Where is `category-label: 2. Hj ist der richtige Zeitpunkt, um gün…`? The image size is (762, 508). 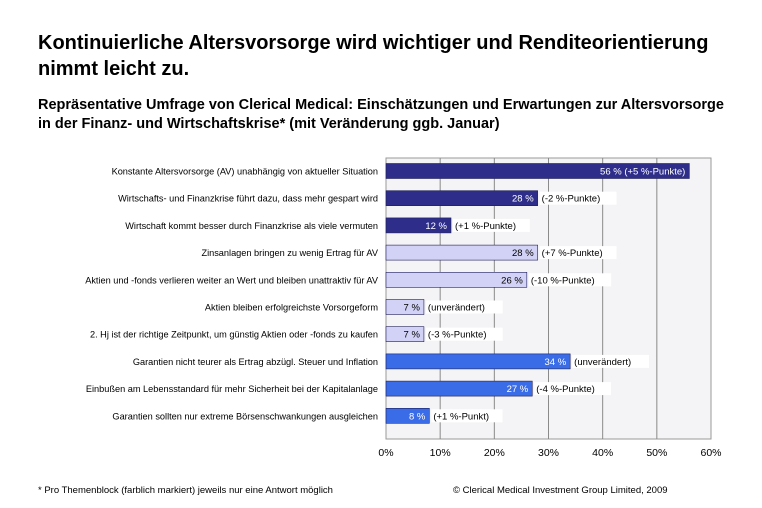
category-label: 2. Hj ist der richtige Zeitpunkt, um gün… is located at coordinates (234, 335).